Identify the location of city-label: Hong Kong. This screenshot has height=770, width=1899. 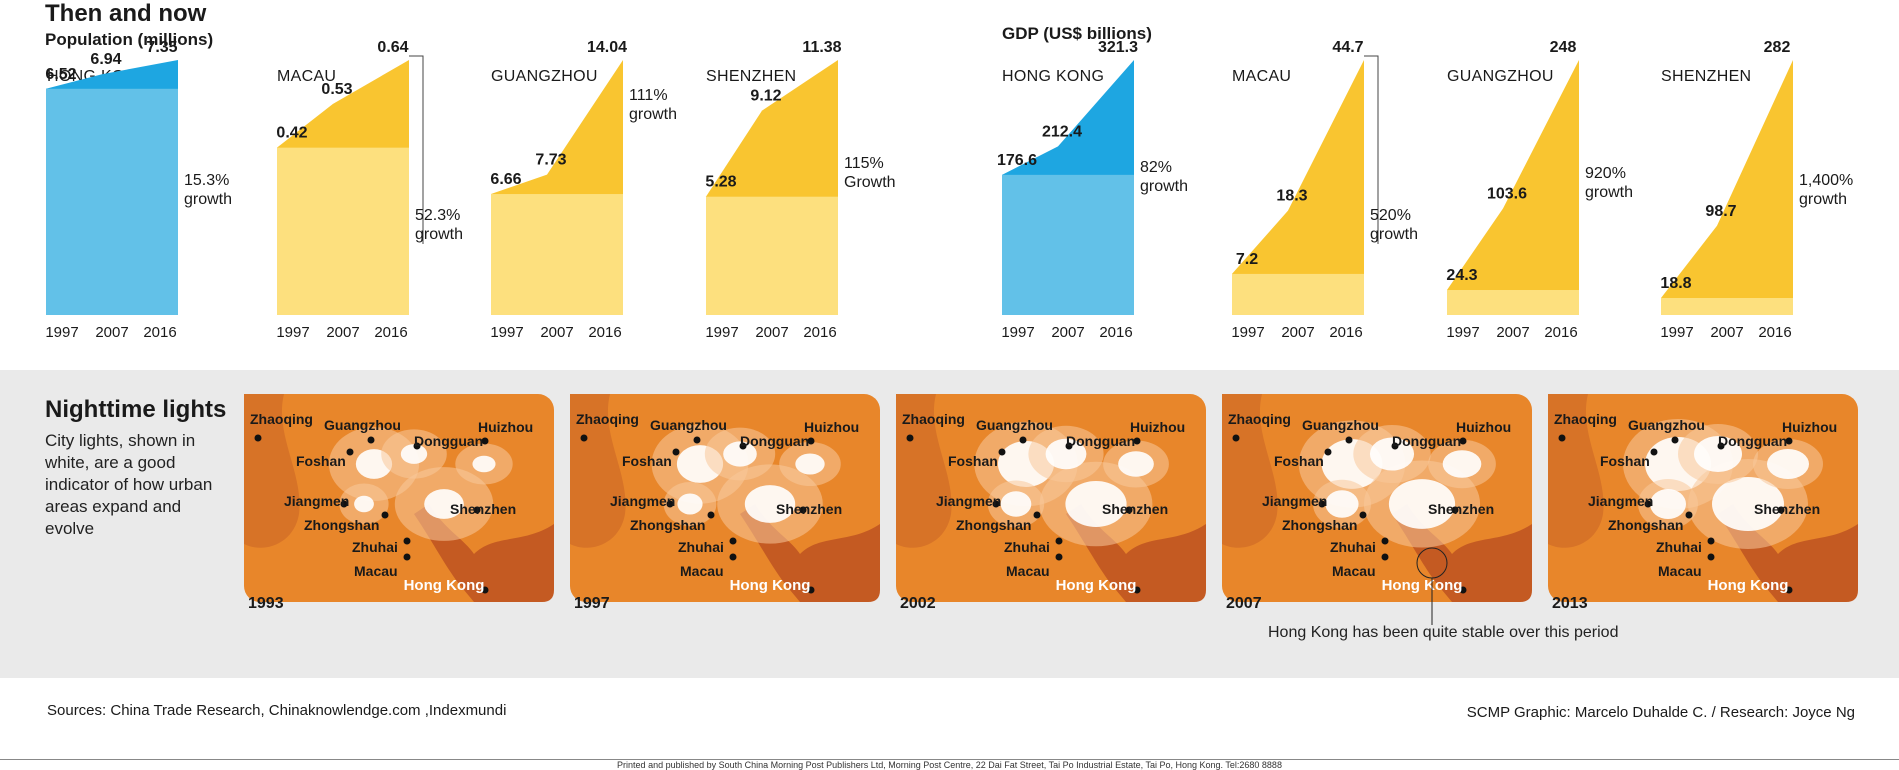
(1422, 585).